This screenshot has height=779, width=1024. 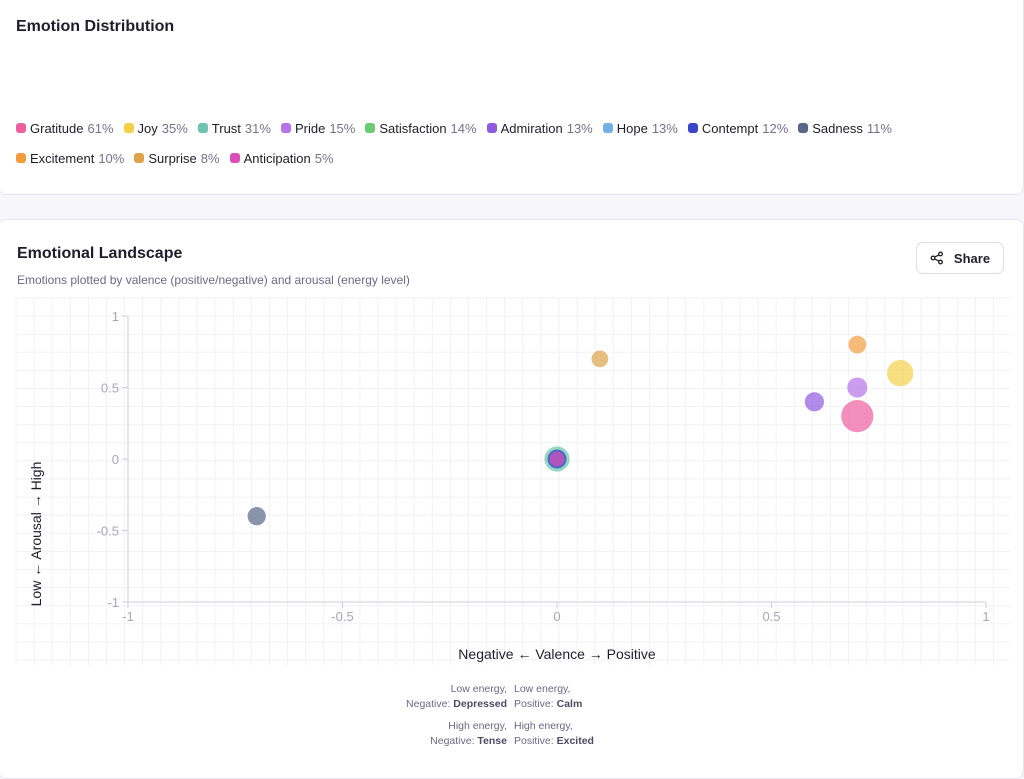 What do you see at coordinates (837, 128) in the screenshot?
I see `legend-label: Sadness` at bounding box center [837, 128].